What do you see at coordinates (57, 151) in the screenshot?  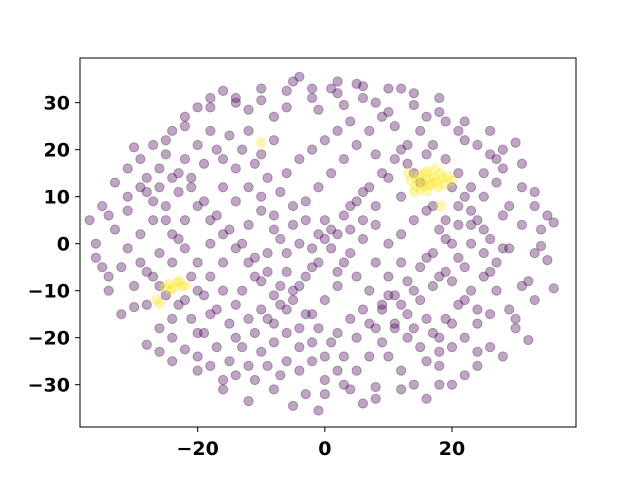 I see `y-tick-label: 20` at bounding box center [57, 151].